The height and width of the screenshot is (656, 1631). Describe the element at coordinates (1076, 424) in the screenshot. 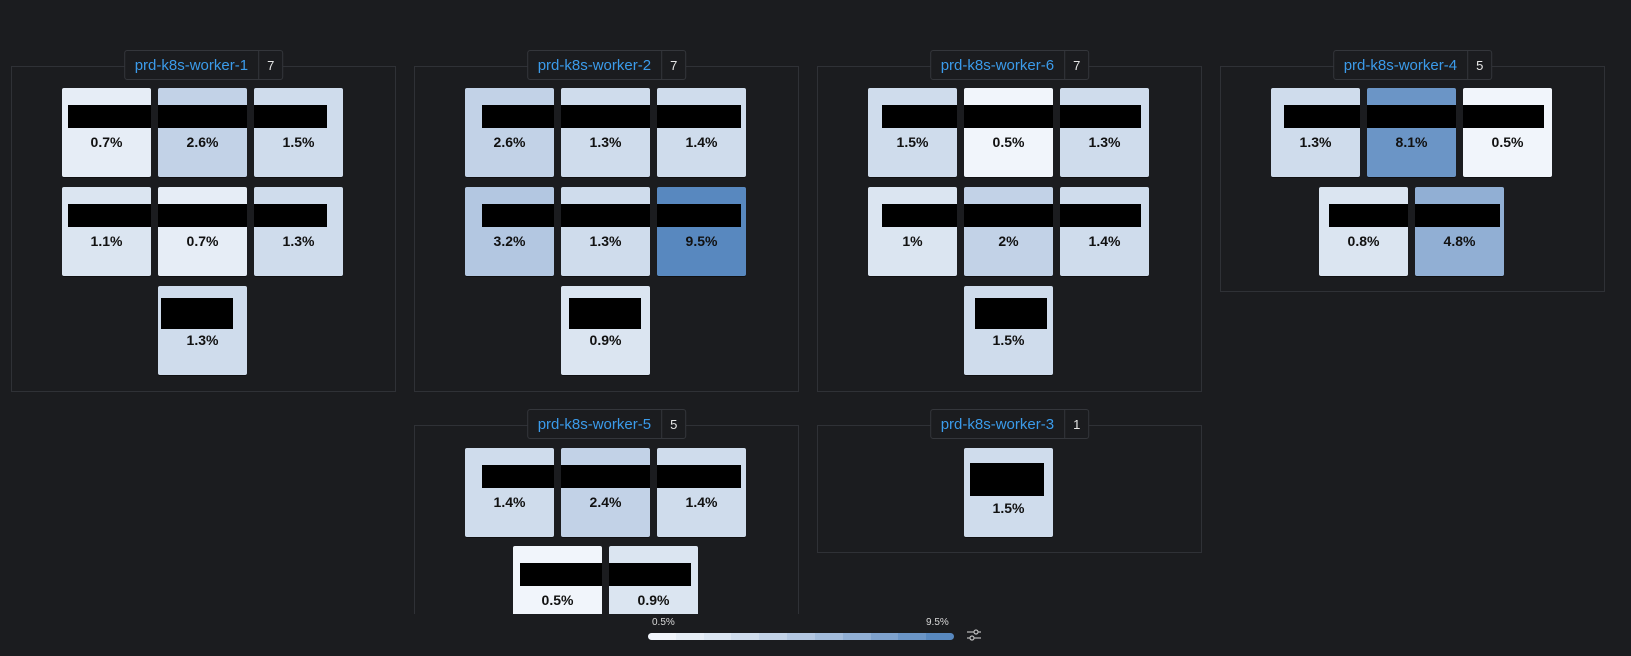

I see `pod-count-badge: 1` at that location.